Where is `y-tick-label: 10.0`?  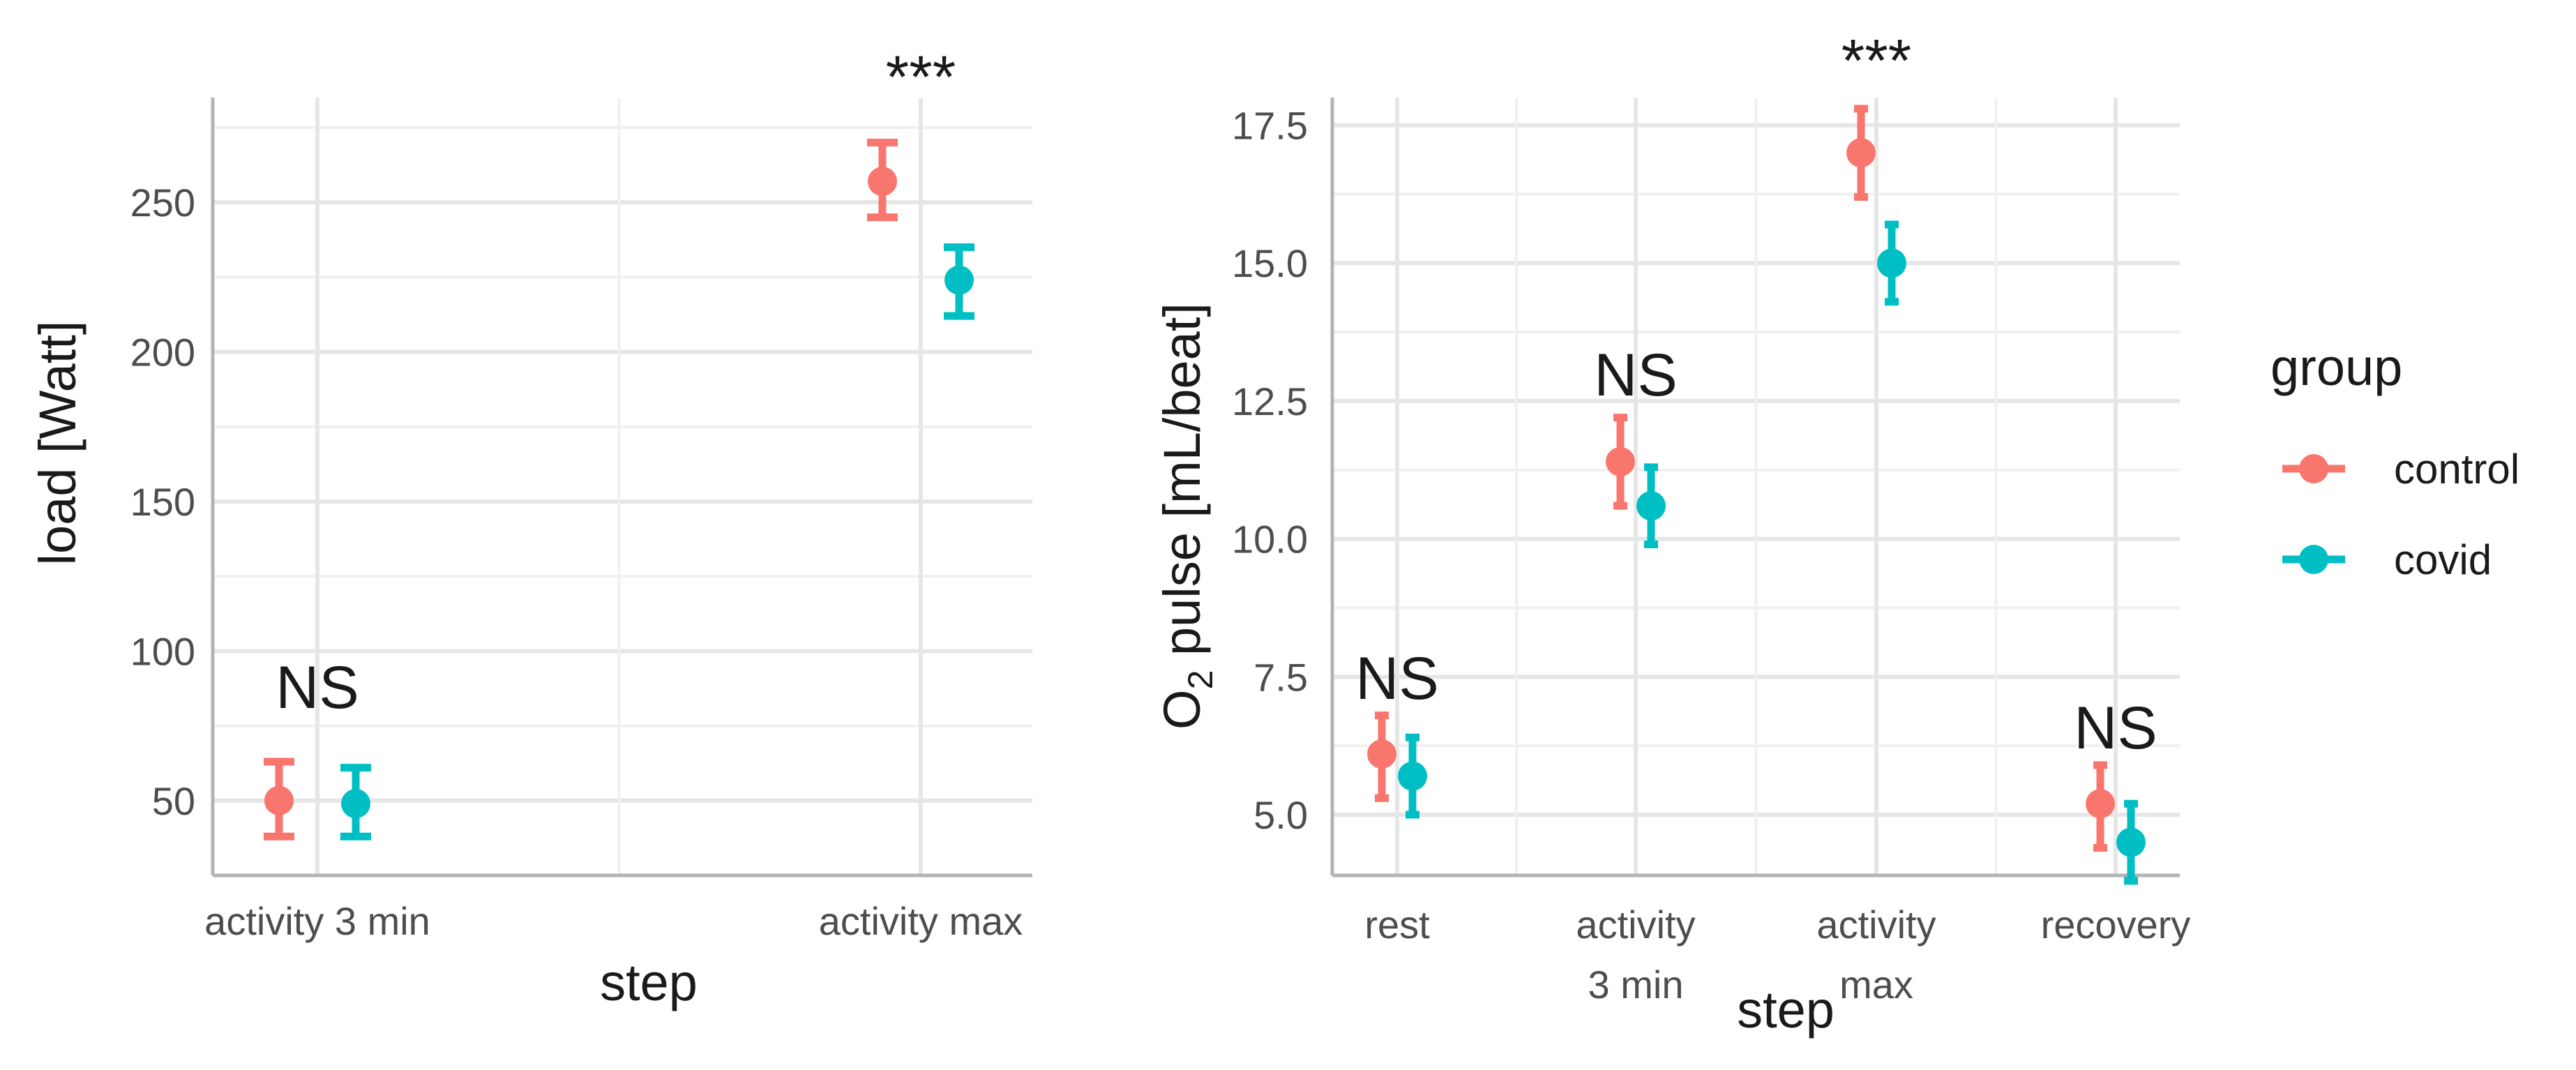
y-tick-label: 10.0 is located at coordinates (1270, 540).